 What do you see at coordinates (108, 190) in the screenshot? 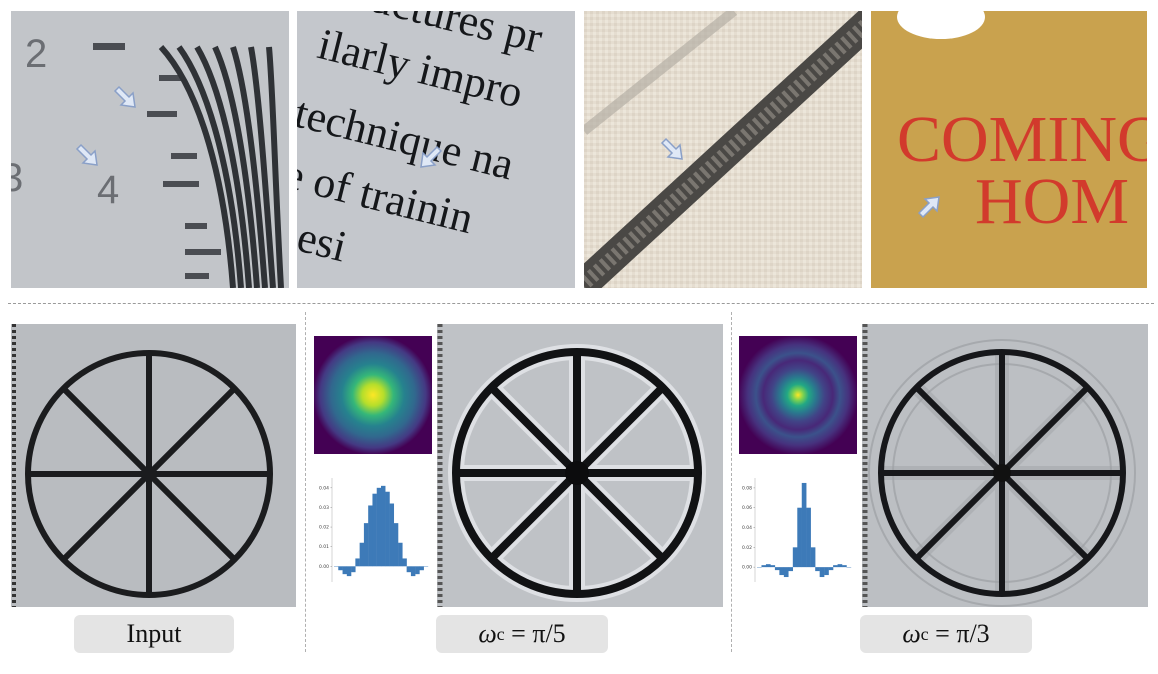
I see `chart-number-4: 4` at bounding box center [108, 190].